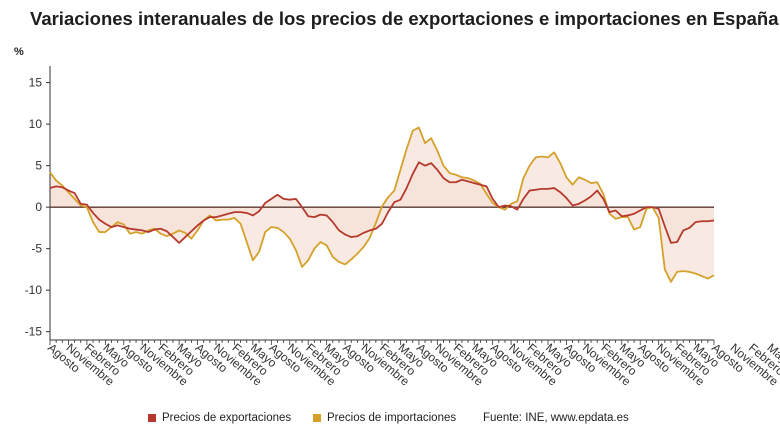  Describe the element at coordinates (38, 166) in the screenshot. I see `y-tick-label: 5` at that location.